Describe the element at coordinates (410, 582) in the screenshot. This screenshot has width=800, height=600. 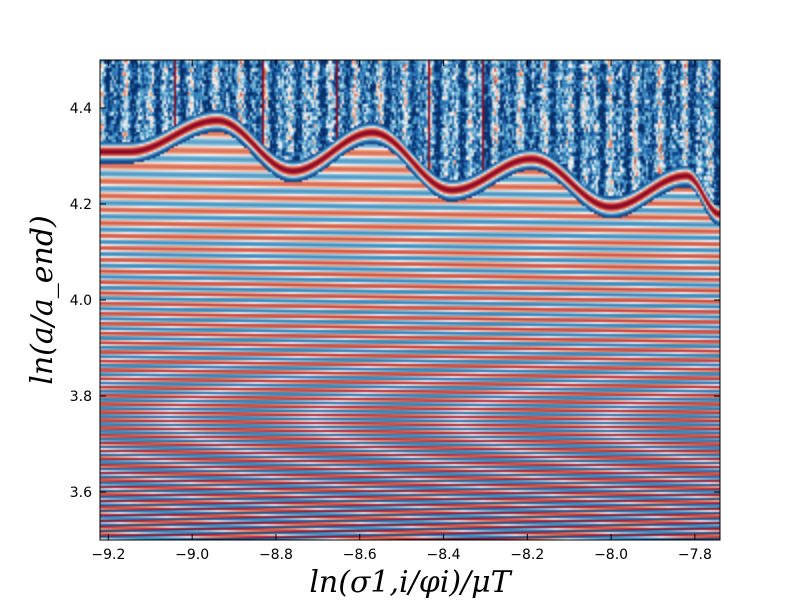
I see `x-axis-label: ln(σ1,i/φi)/μT` at that location.